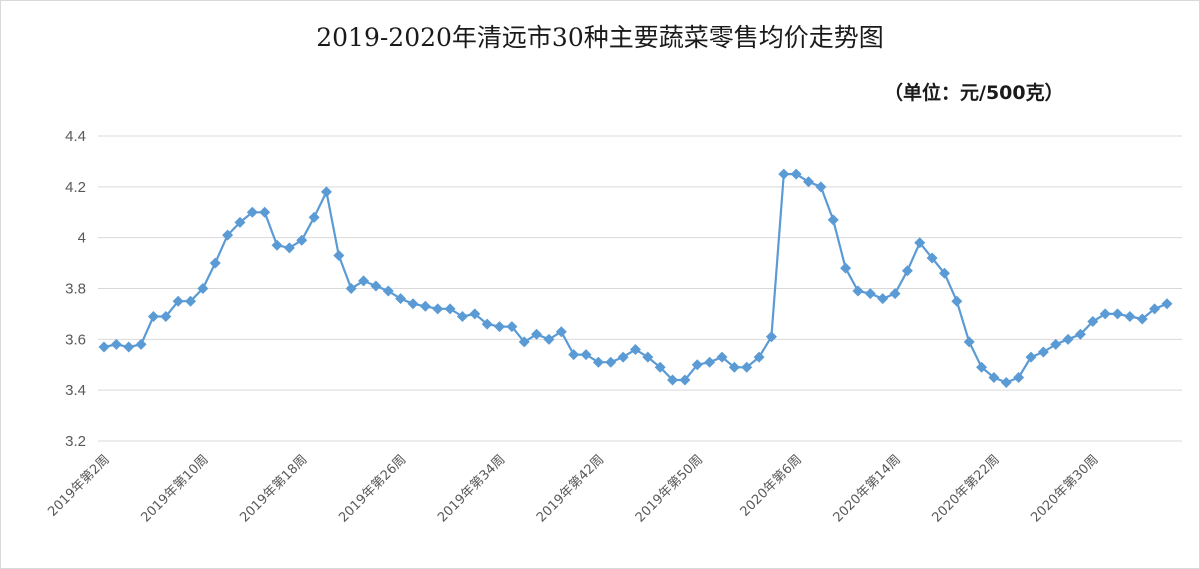 The image size is (1200, 569). I want to click on x-tick-label: 2019年第2周, so click(78, 485).